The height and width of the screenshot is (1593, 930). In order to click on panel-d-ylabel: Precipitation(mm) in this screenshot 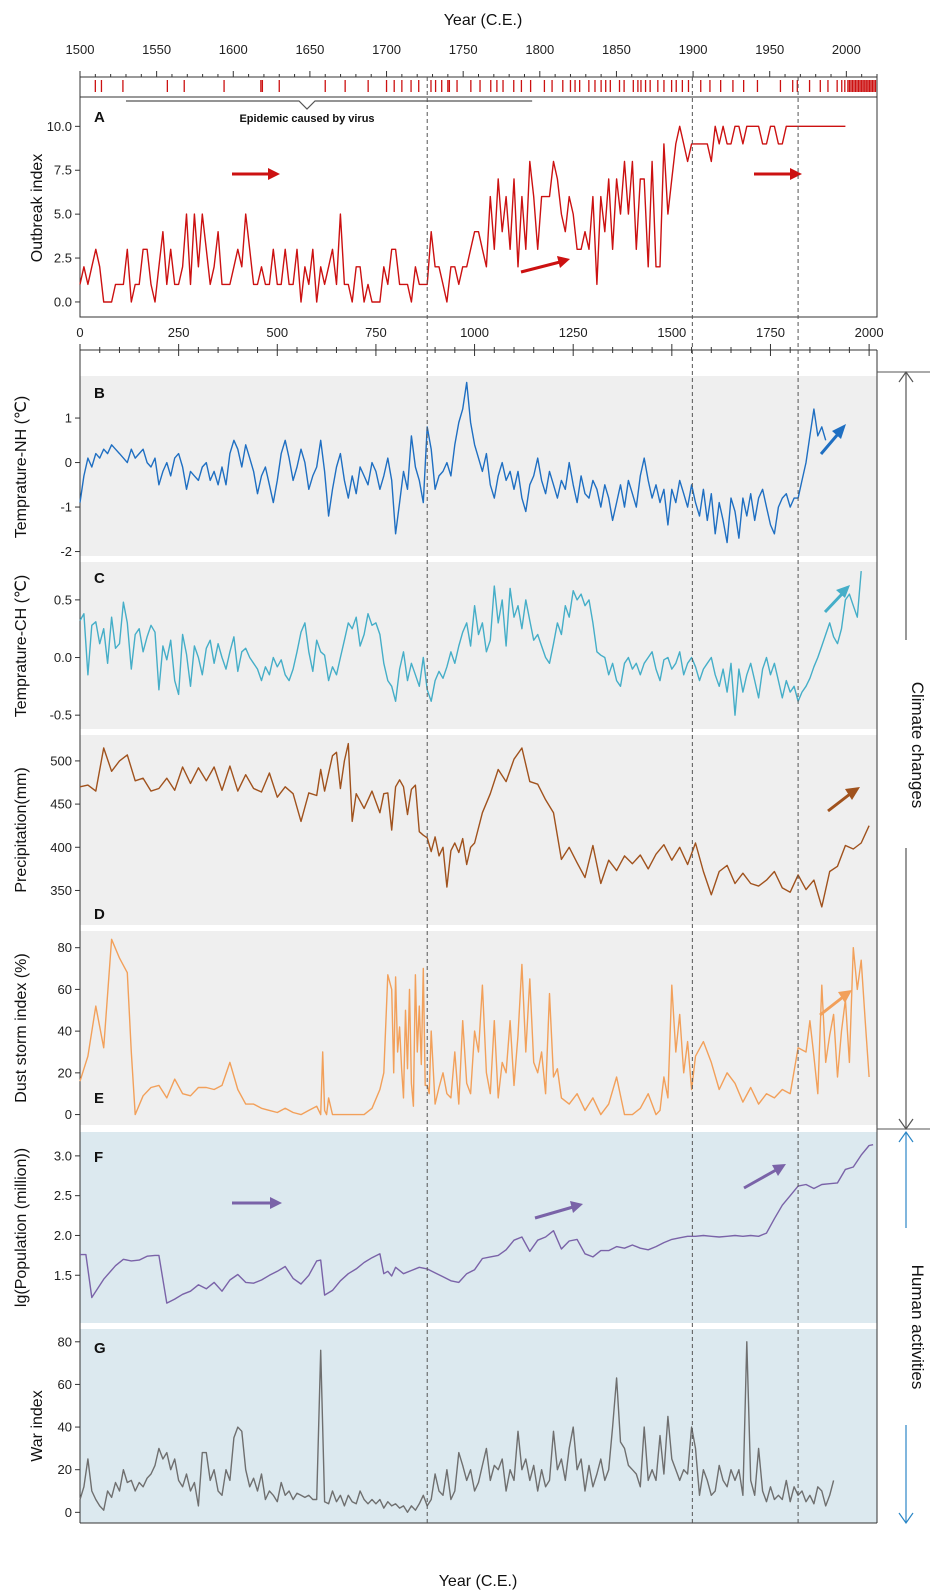, I will do `click(21, 829)`.